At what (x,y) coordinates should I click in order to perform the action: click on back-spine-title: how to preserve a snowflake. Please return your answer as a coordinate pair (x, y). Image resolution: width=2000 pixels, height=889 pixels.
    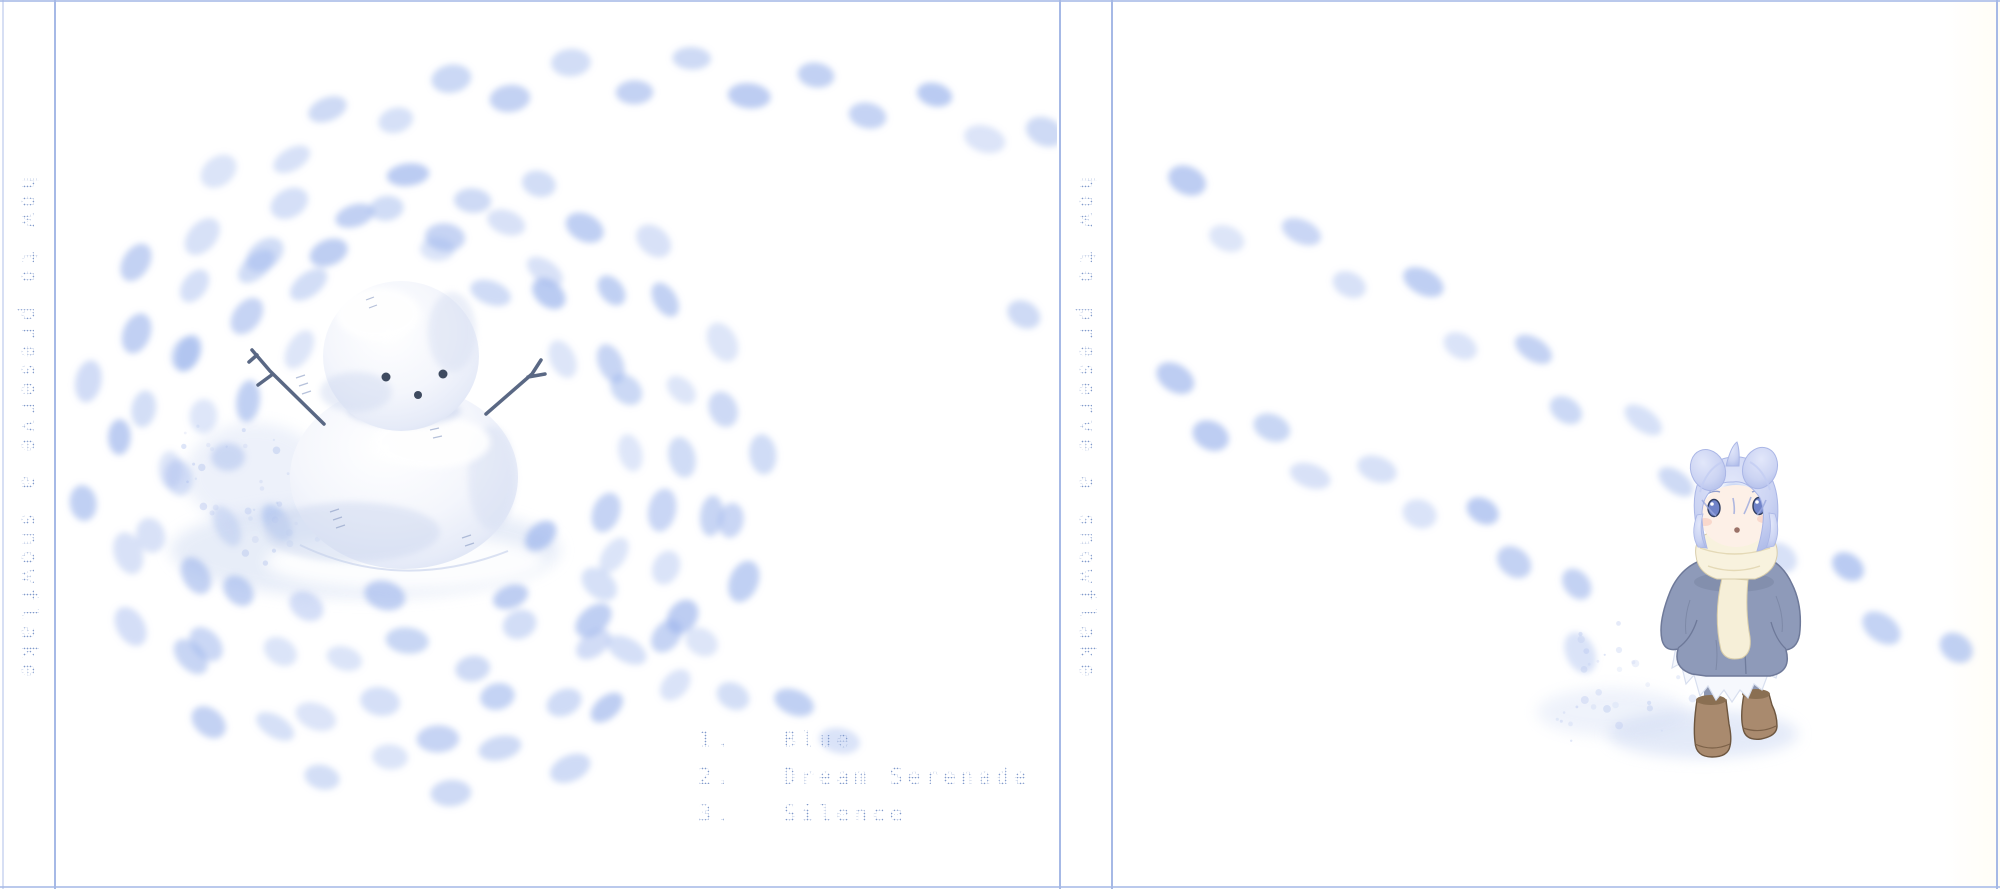
    Looking at the image, I should click on (28, 429).